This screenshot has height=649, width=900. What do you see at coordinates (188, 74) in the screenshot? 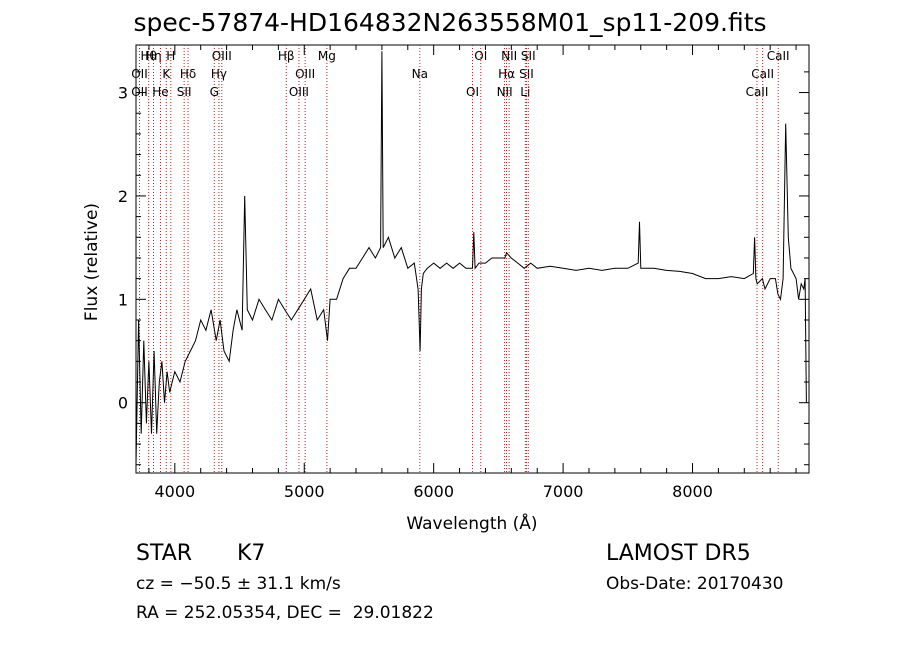
I see `line-label: Hδ` at bounding box center [188, 74].